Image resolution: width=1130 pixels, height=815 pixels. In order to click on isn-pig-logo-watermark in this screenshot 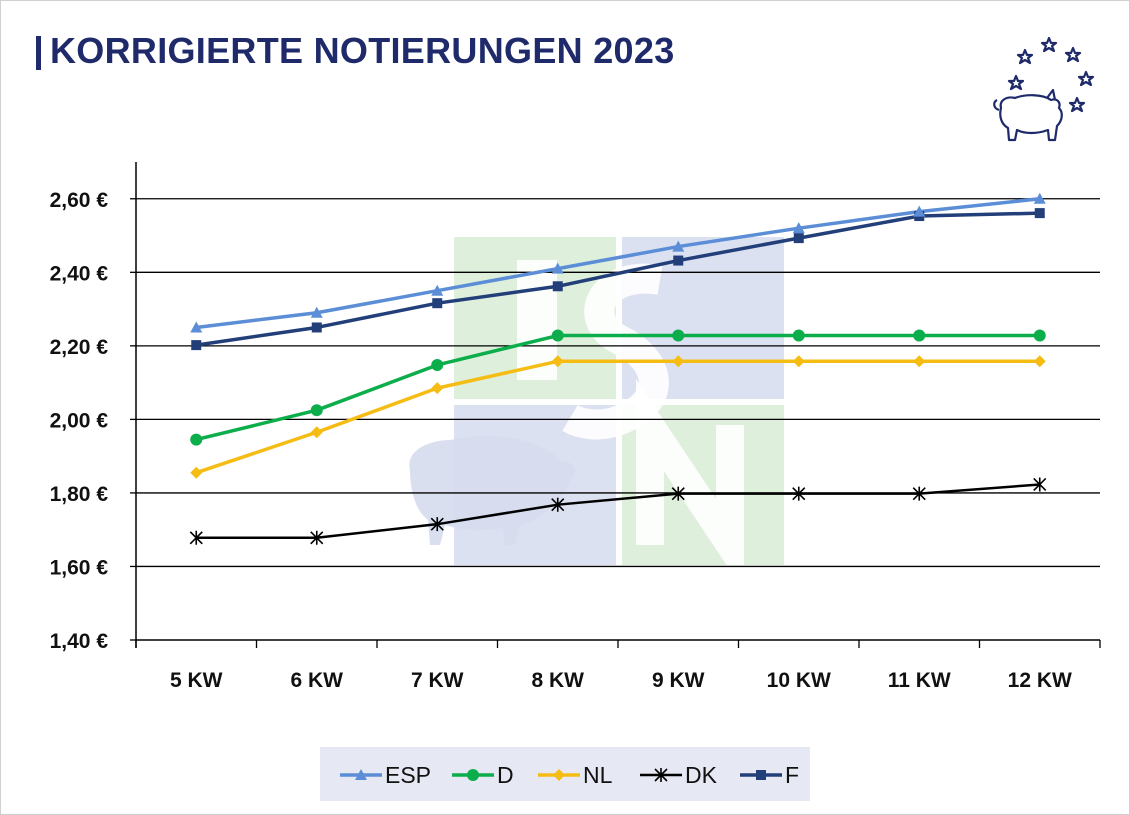, I will do `click(596, 414)`.